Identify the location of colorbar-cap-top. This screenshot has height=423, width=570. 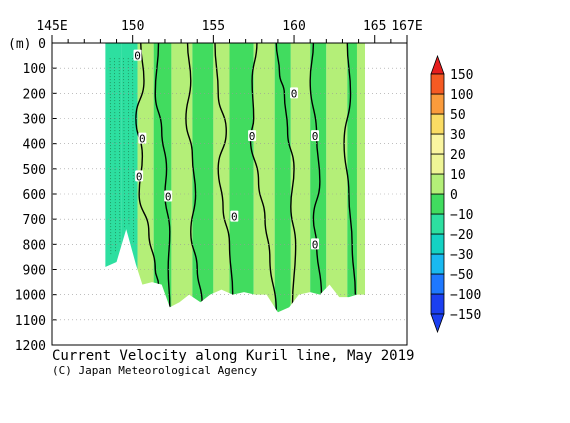
(437, 64).